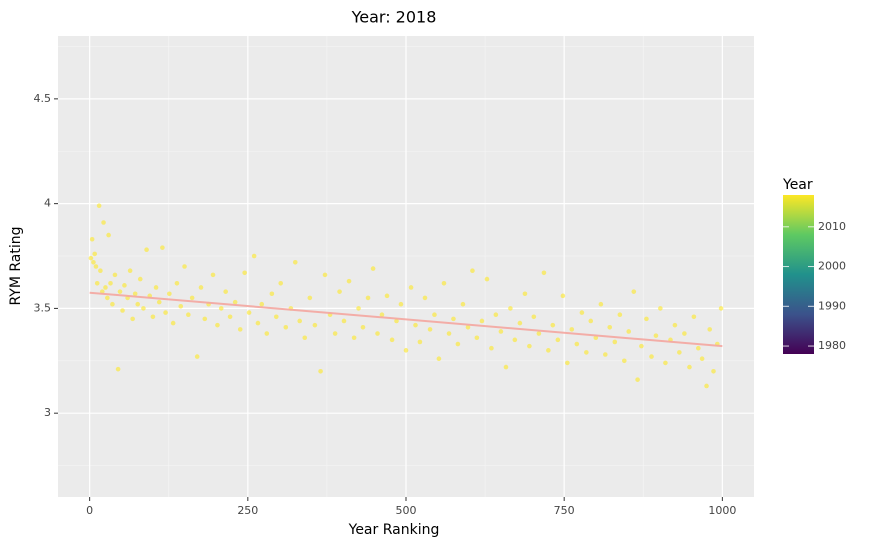 Image resolution: width=876 pixels, height=549 pixels. Describe the element at coordinates (43, 307) in the screenshot. I see `y-tick-label: 3.5` at that location.